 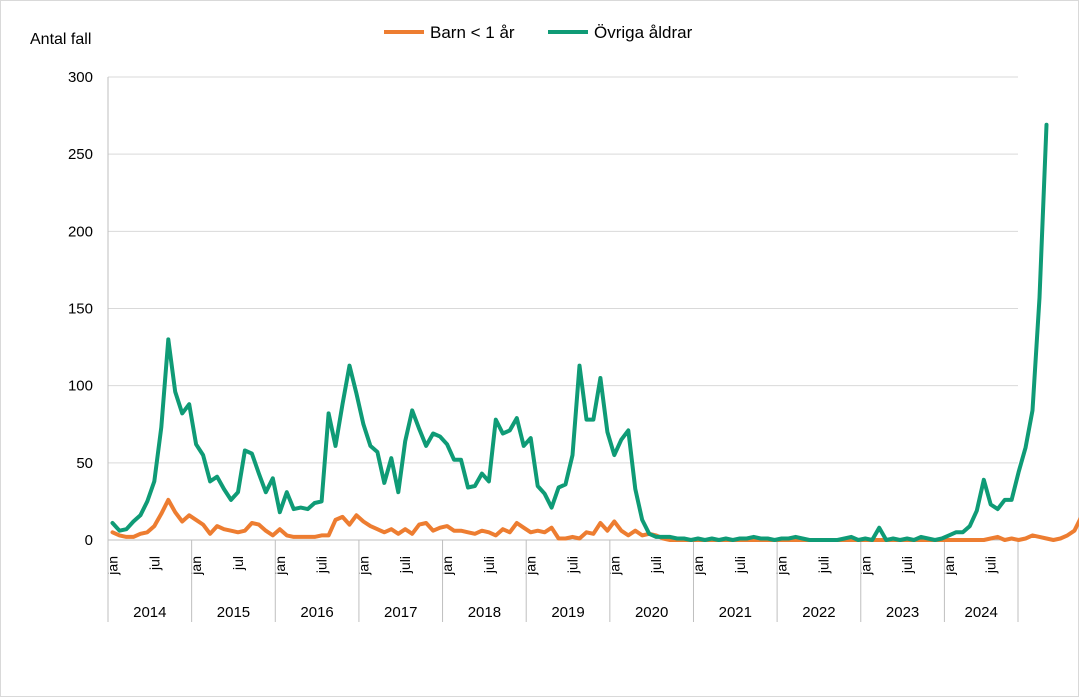 I want to click on y-tick-label: 50, so click(x=84, y=463).